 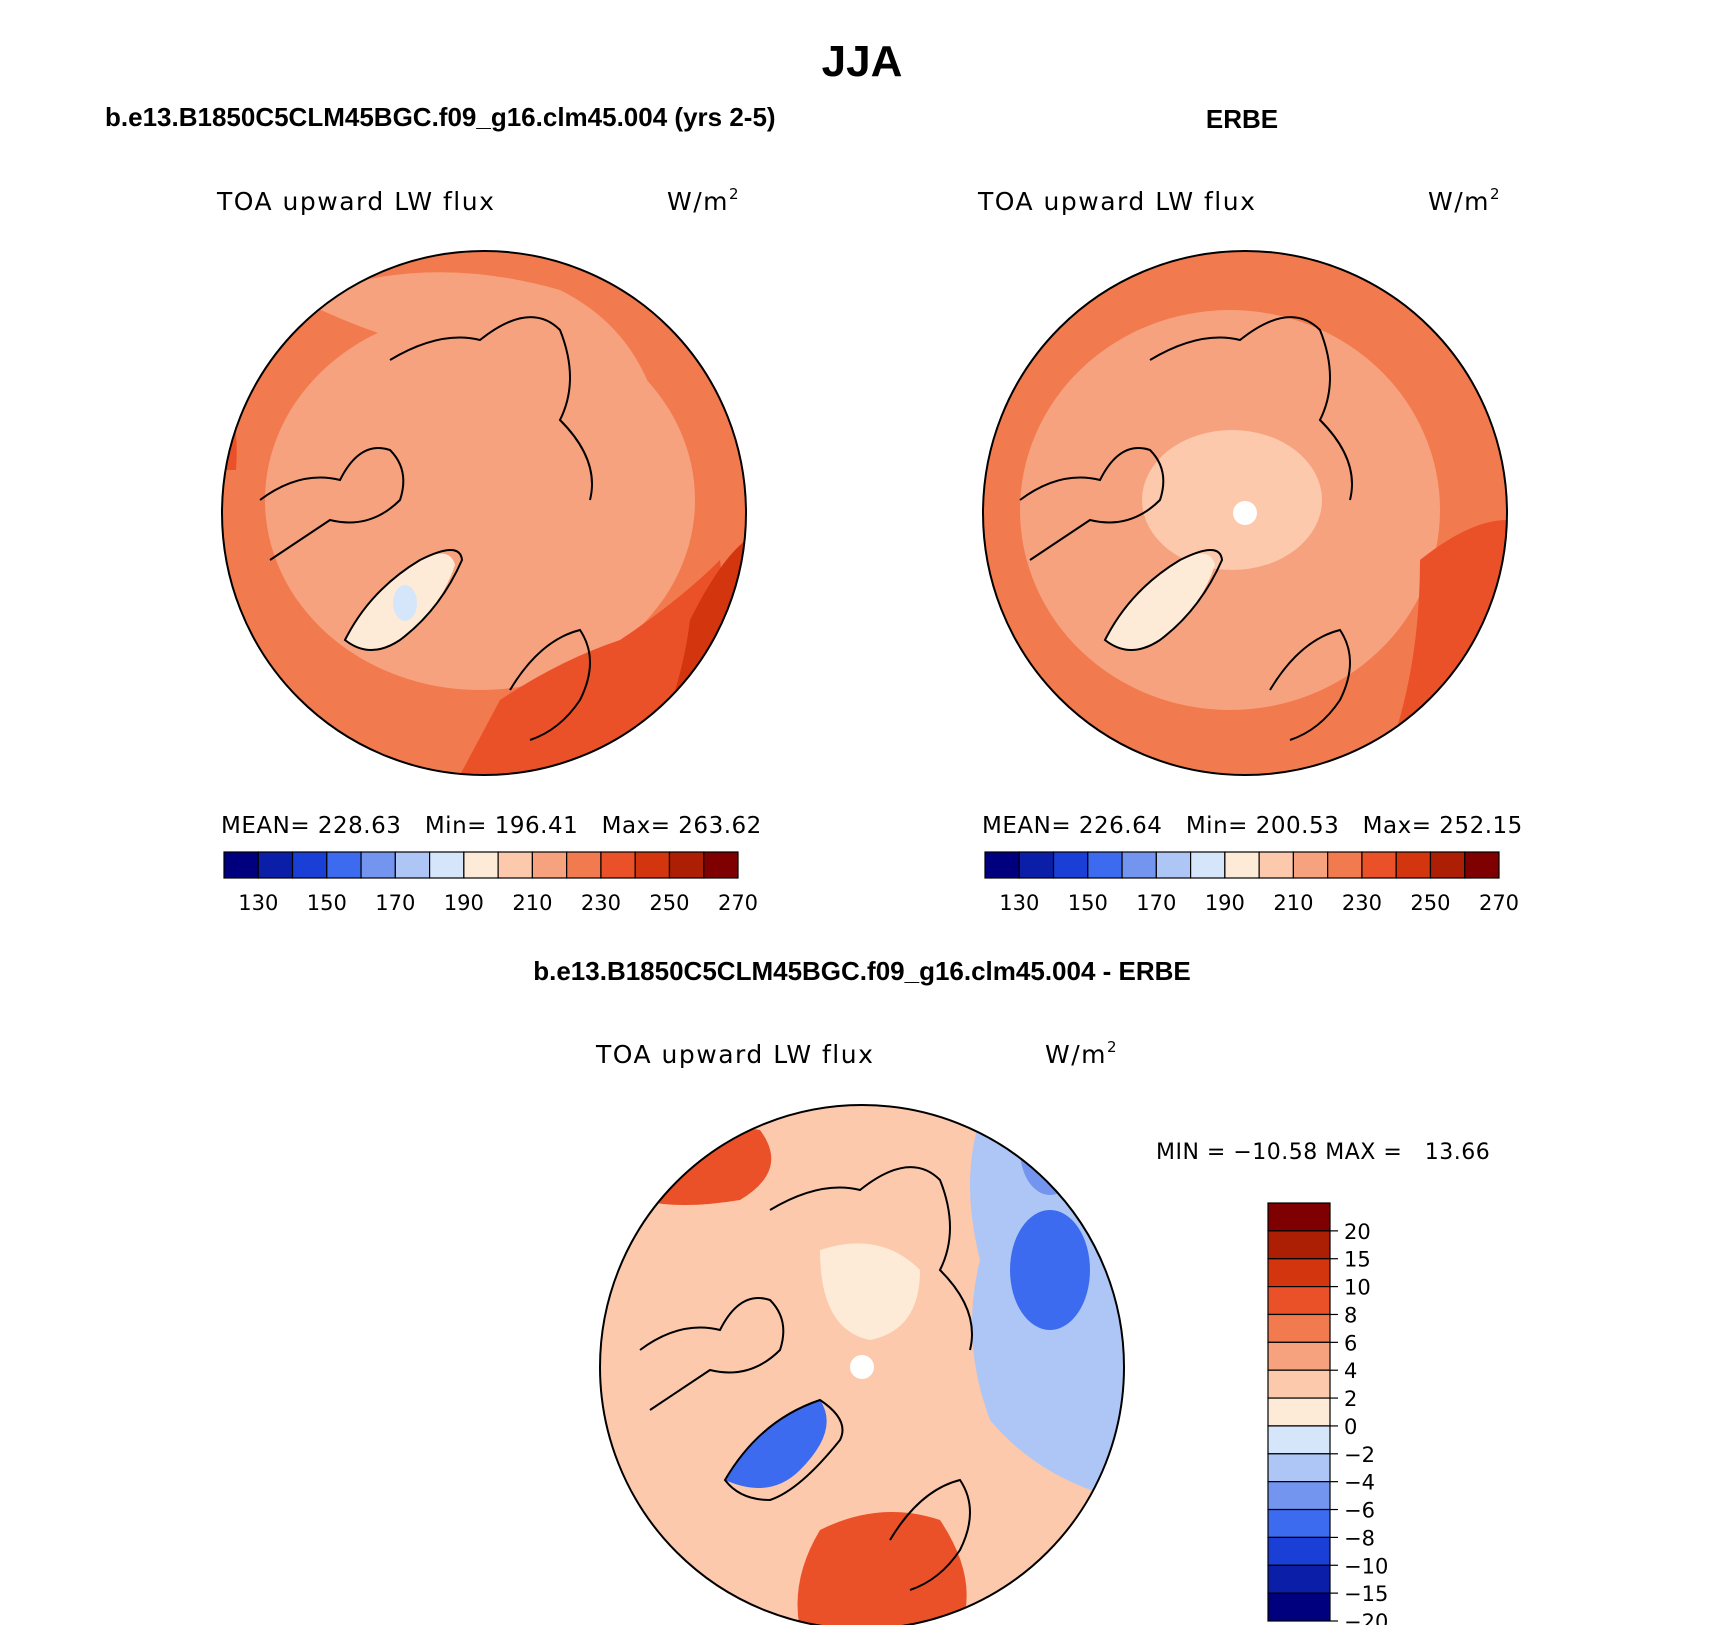 What do you see at coordinates (536, 826) in the screenshot?
I see `model-min-value: 196.41` at bounding box center [536, 826].